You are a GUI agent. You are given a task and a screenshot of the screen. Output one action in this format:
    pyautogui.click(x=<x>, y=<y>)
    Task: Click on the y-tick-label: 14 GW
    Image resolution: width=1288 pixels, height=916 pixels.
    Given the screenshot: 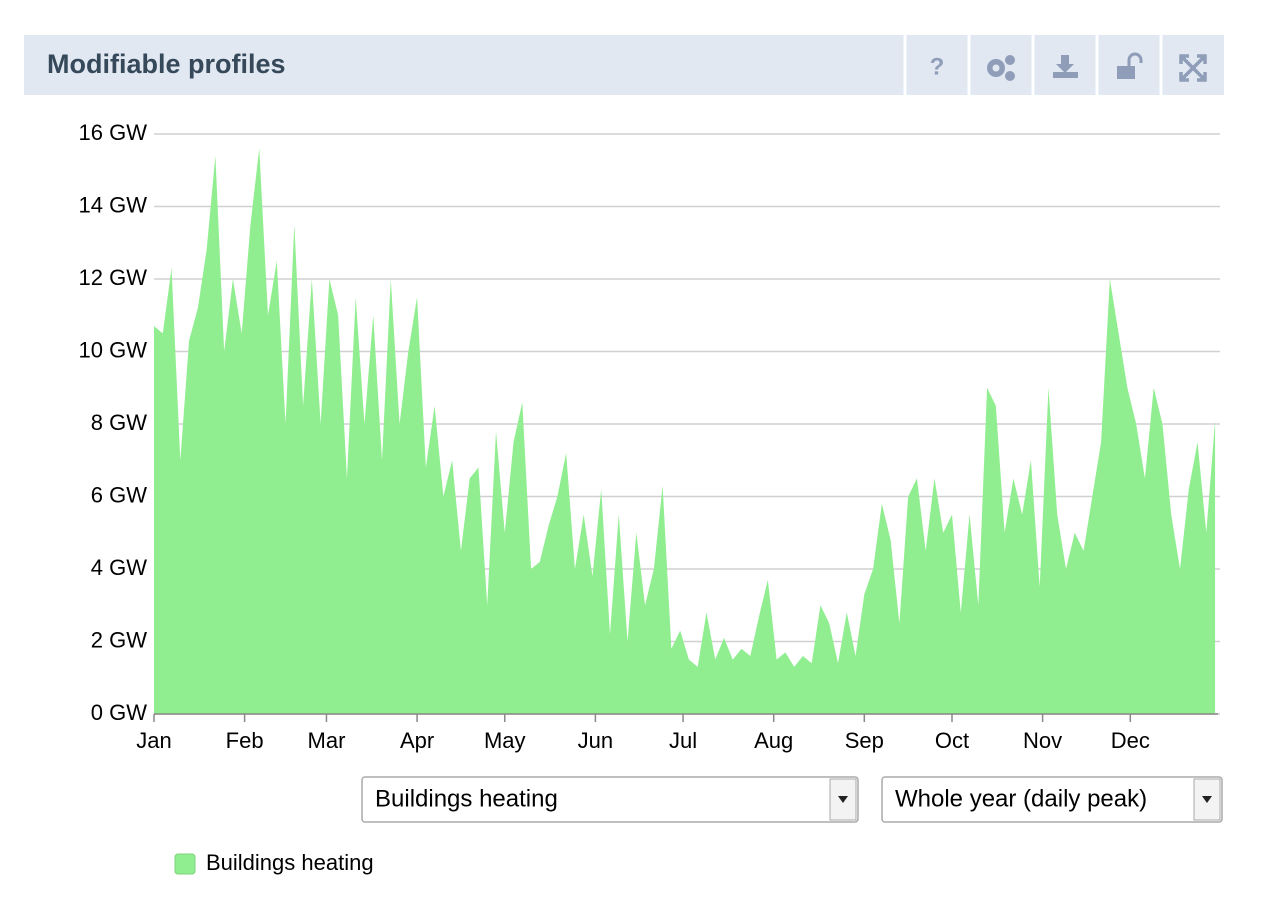 What is the action you would take?
    pyautogui.click(x=113, y=204)
    